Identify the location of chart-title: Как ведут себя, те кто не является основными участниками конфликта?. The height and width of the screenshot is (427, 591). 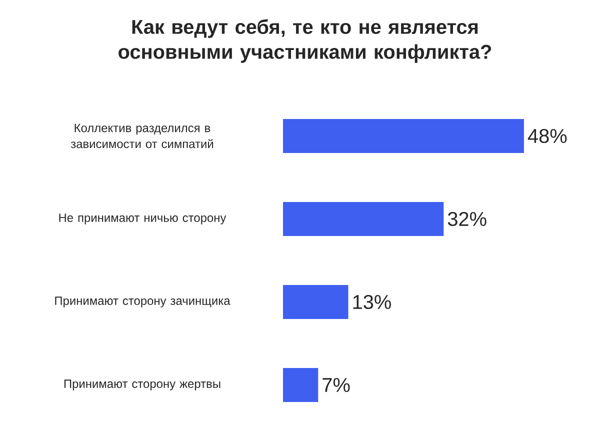
(305, 41).